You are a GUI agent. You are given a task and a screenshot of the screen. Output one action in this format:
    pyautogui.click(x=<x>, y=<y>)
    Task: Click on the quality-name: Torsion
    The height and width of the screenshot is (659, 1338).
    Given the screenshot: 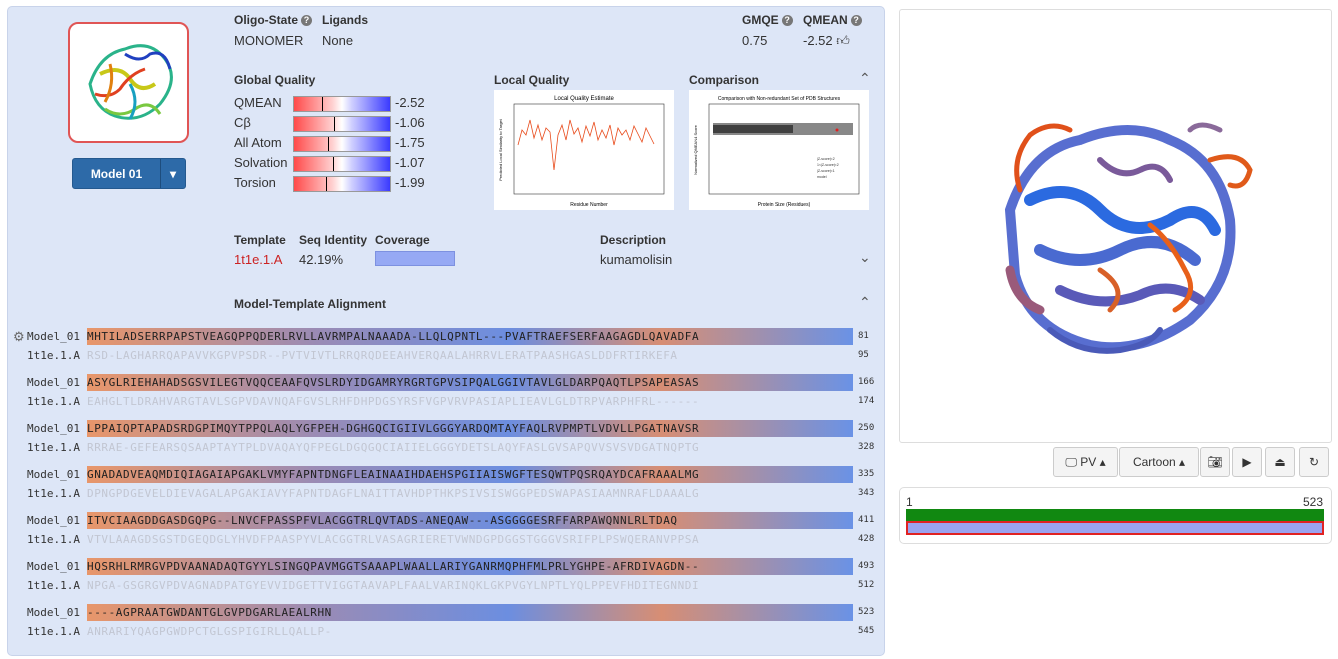 What is the action you would take?
    pyautogui.click(x=255, y=182)
    